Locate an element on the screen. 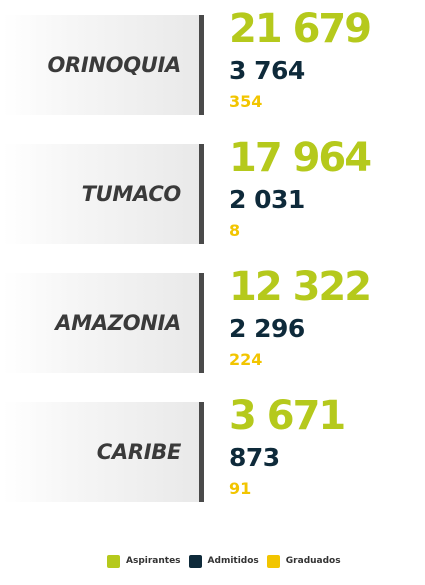 Image resolution: width=425 pixels, height=585 pixels. aspirantes-swatch-icon is located at coordinates (113, 561).